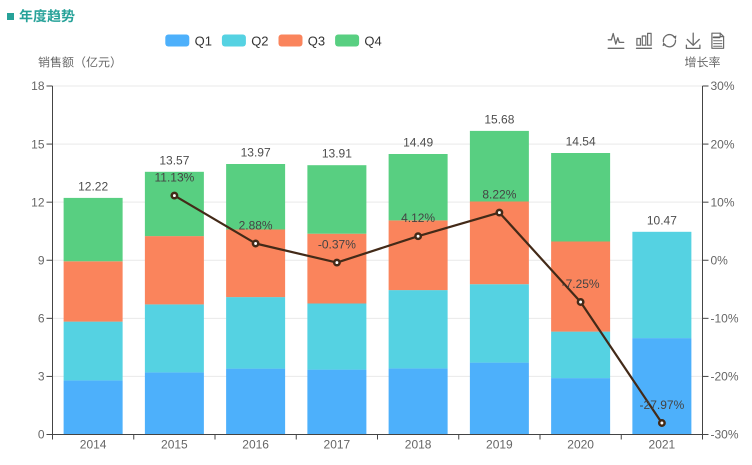  I want to click on svg-text: 13.97, so click(256, 153).